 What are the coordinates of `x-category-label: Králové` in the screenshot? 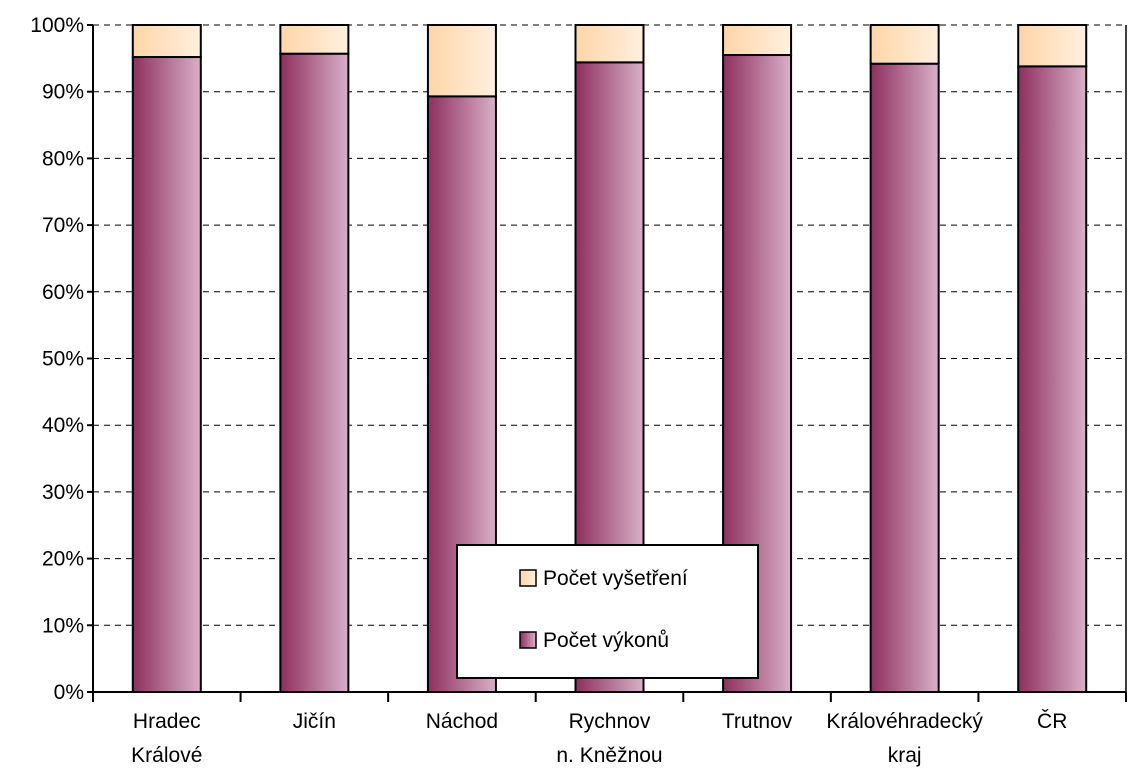 It's located at (166, 755).